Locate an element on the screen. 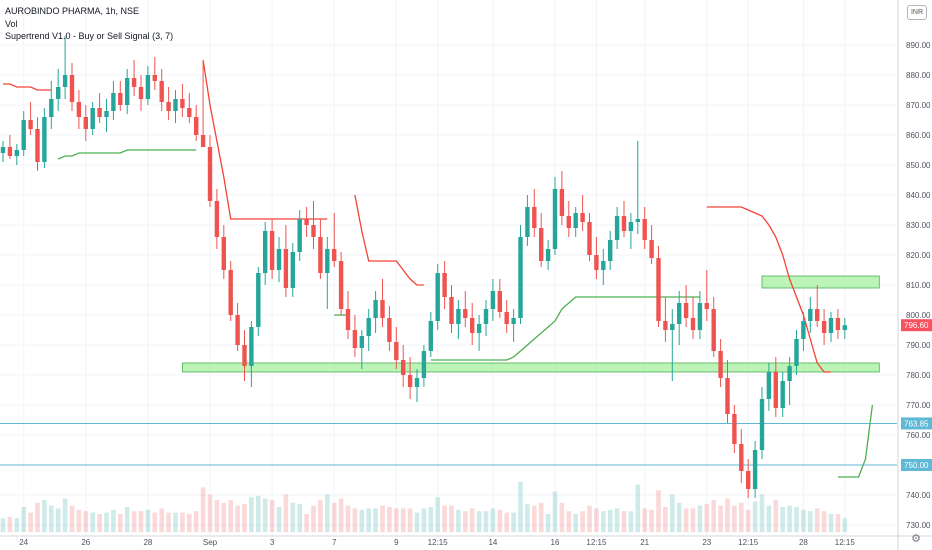 This screenshot has width=932, height=550. supertrend-up-line is located at coordinates (565, 328).